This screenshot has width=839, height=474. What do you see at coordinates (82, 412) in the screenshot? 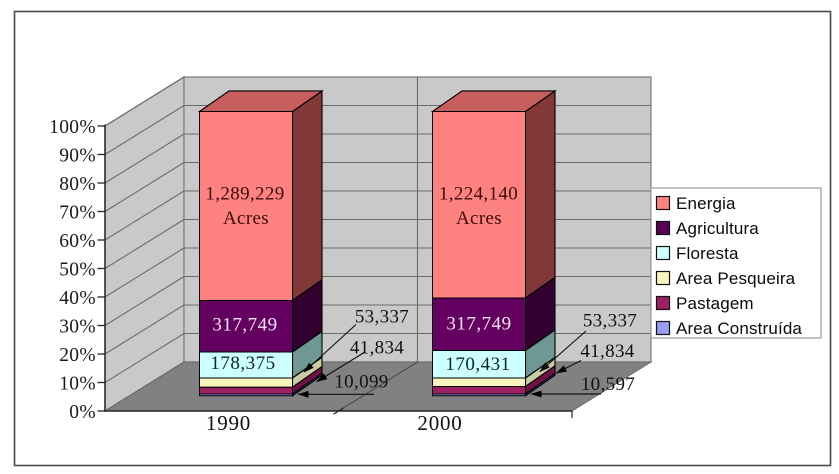
I see `svg-text: 0%` at bounding box center [82, 412].